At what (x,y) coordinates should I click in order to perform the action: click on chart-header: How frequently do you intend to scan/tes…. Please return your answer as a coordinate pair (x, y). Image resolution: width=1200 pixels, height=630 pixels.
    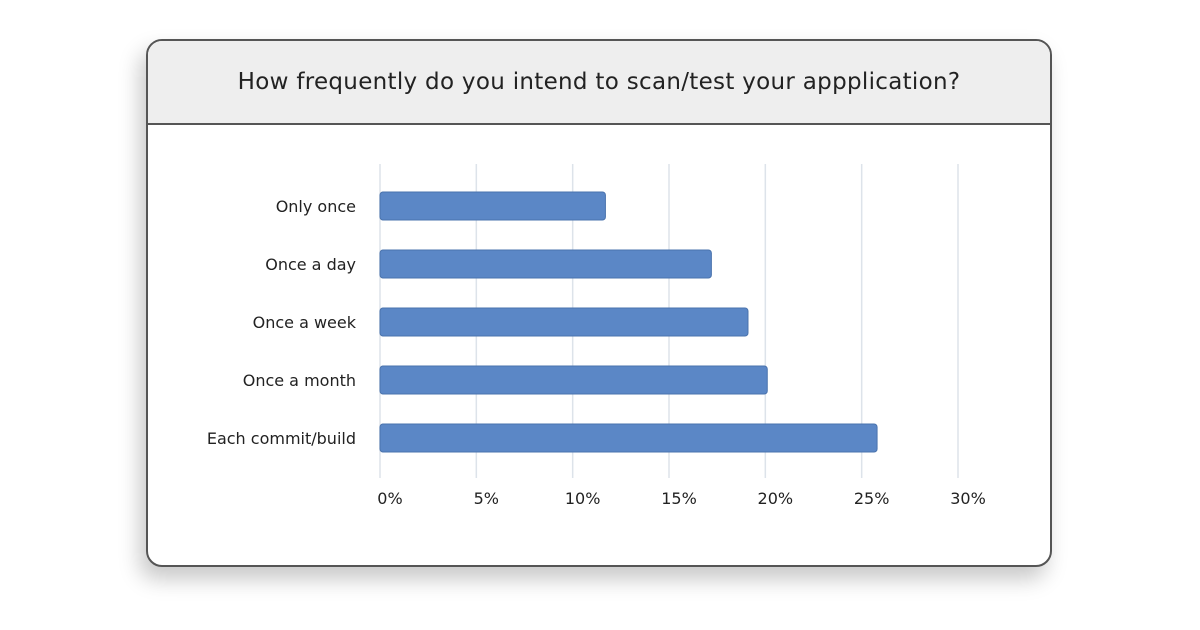
    Looking at the image, I should click on (599, 83).